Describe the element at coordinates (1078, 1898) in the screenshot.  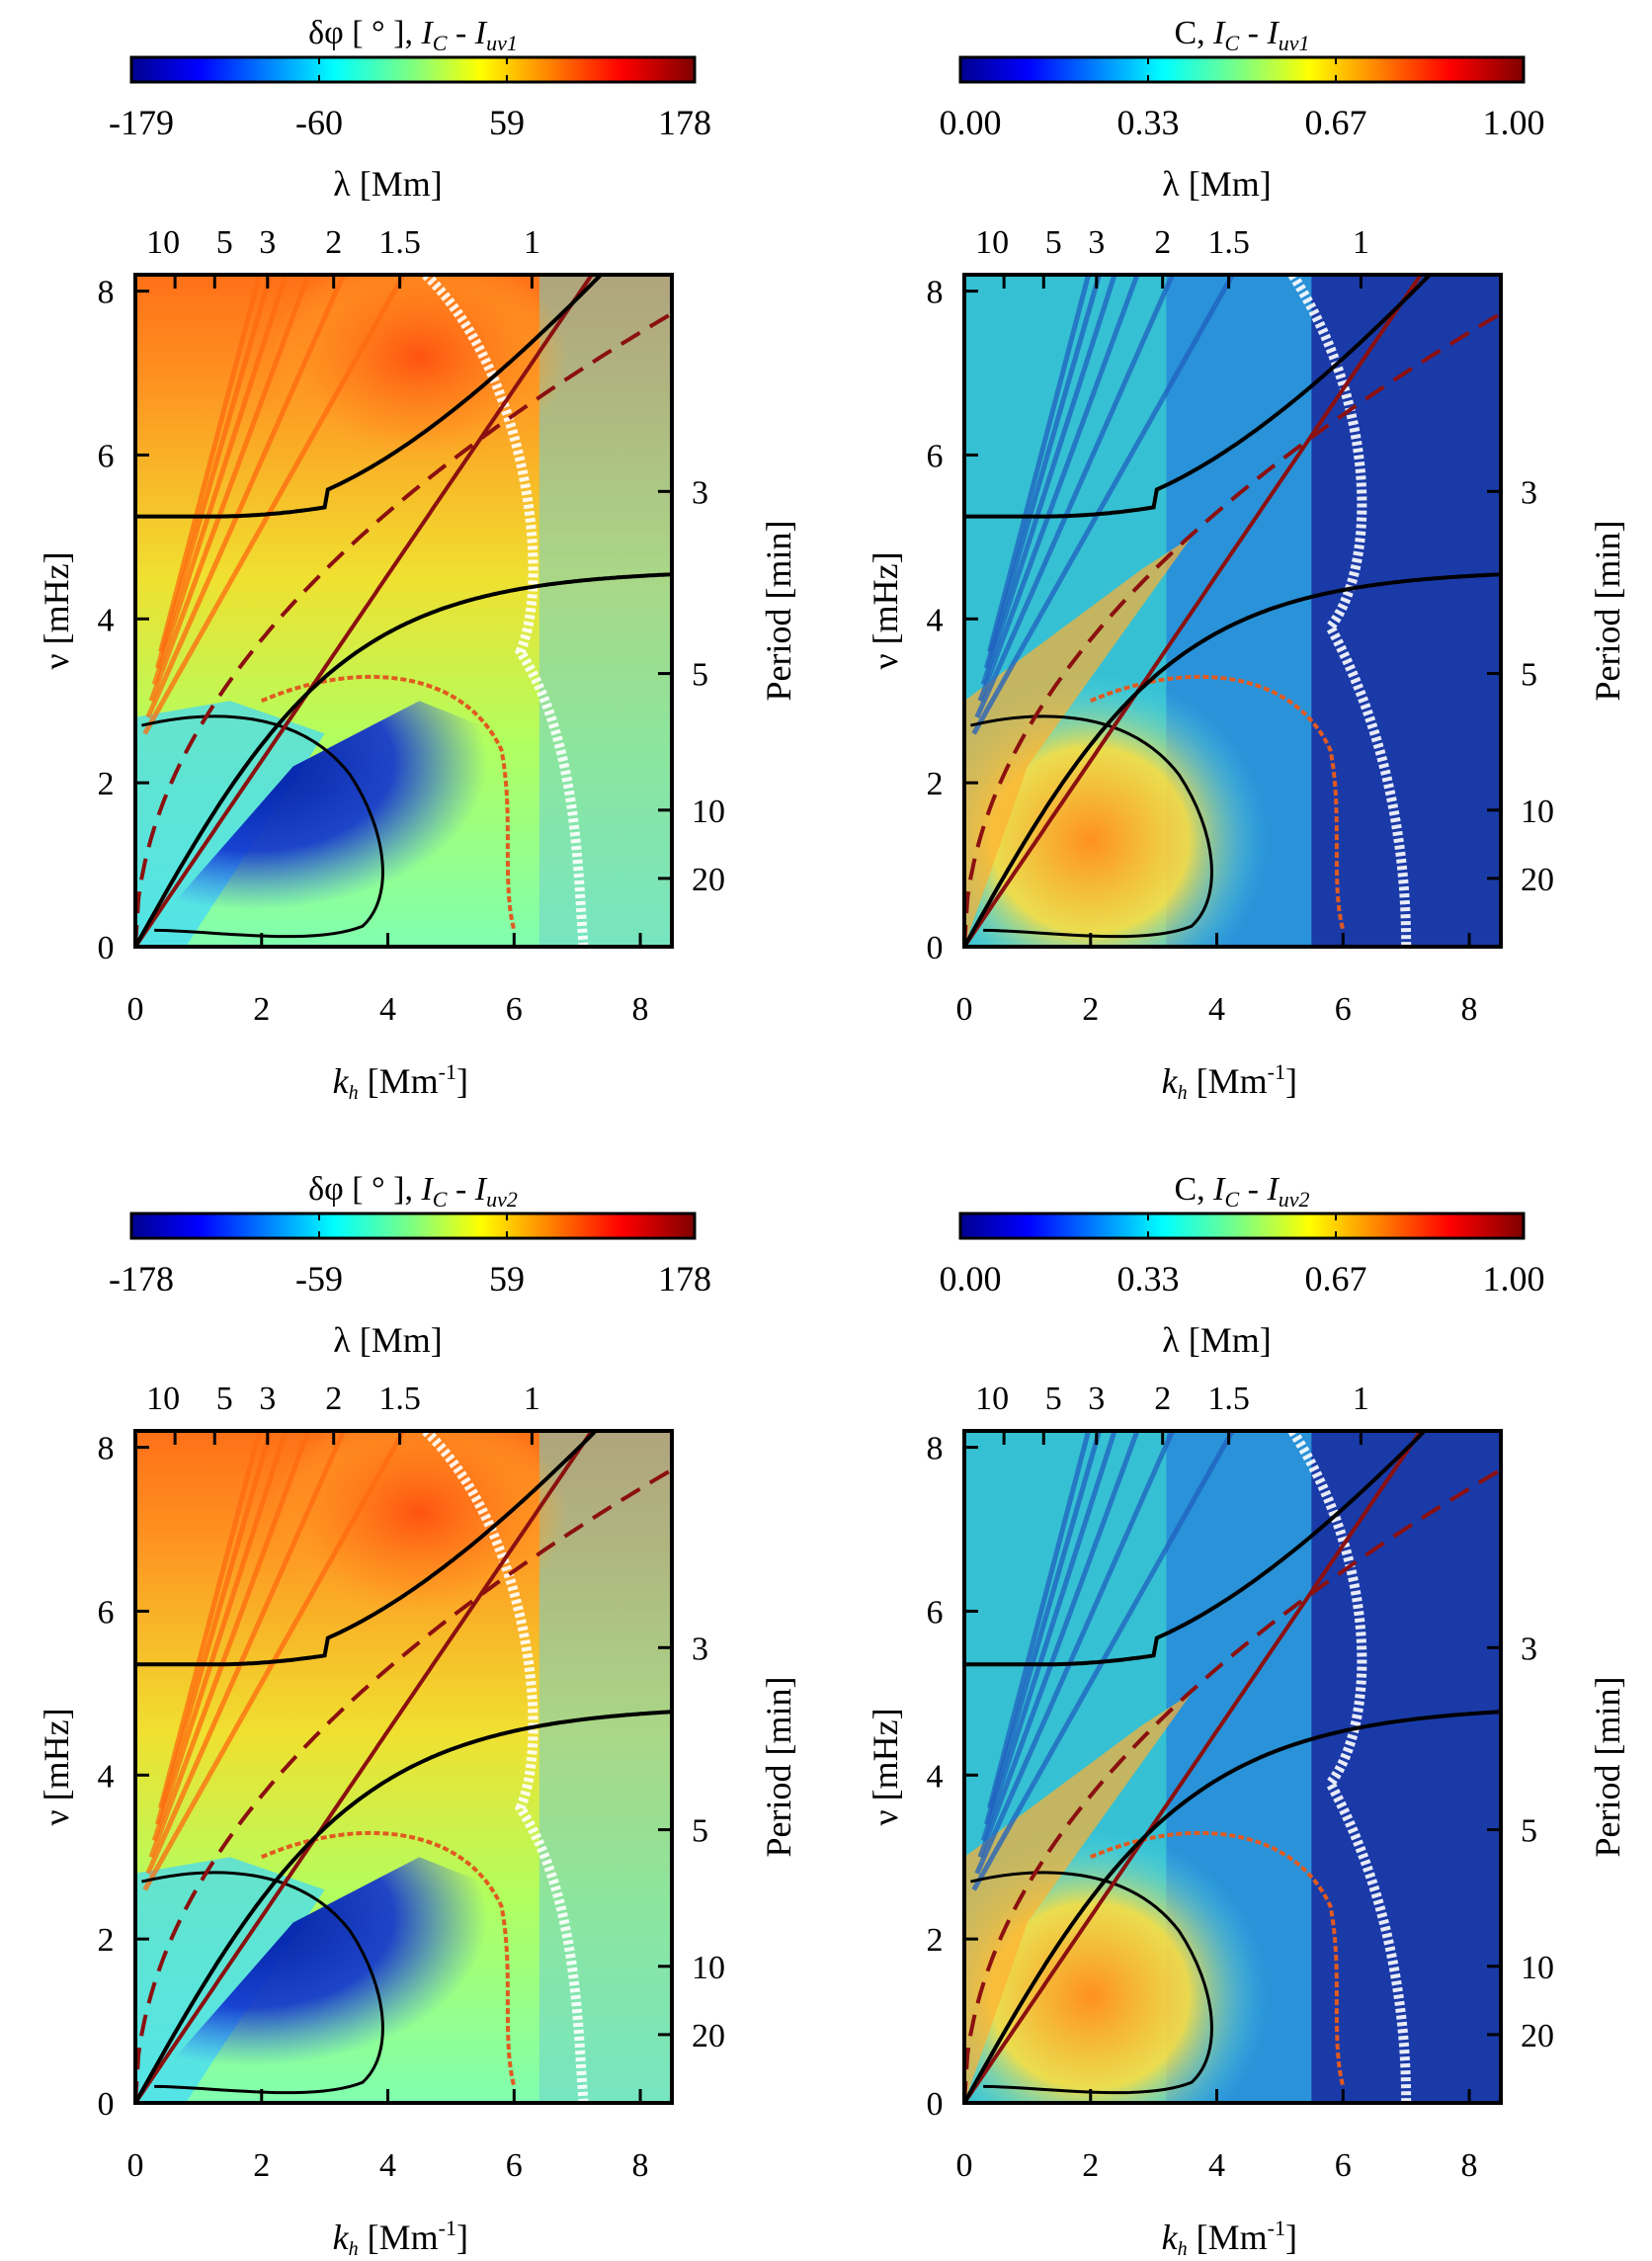
I see `heatmap-ridge-region` at that location.